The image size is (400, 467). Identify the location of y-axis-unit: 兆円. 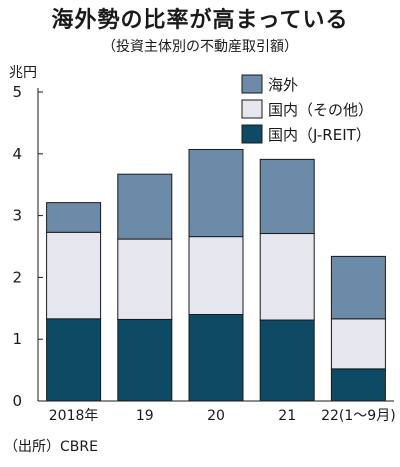
(23, 73).